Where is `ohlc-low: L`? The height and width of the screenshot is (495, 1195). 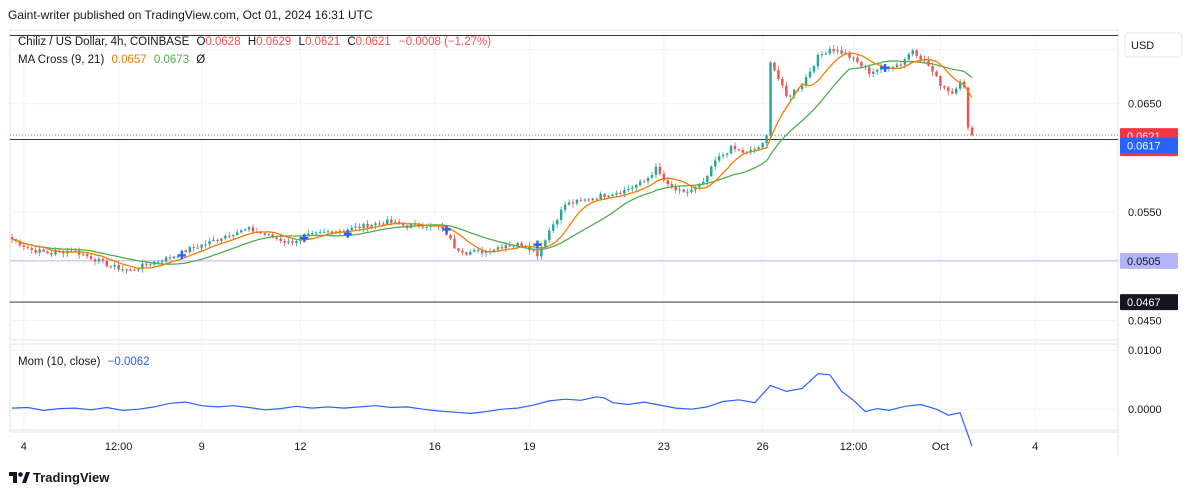
ohlc-low: L is located at coordinates (302, 42).